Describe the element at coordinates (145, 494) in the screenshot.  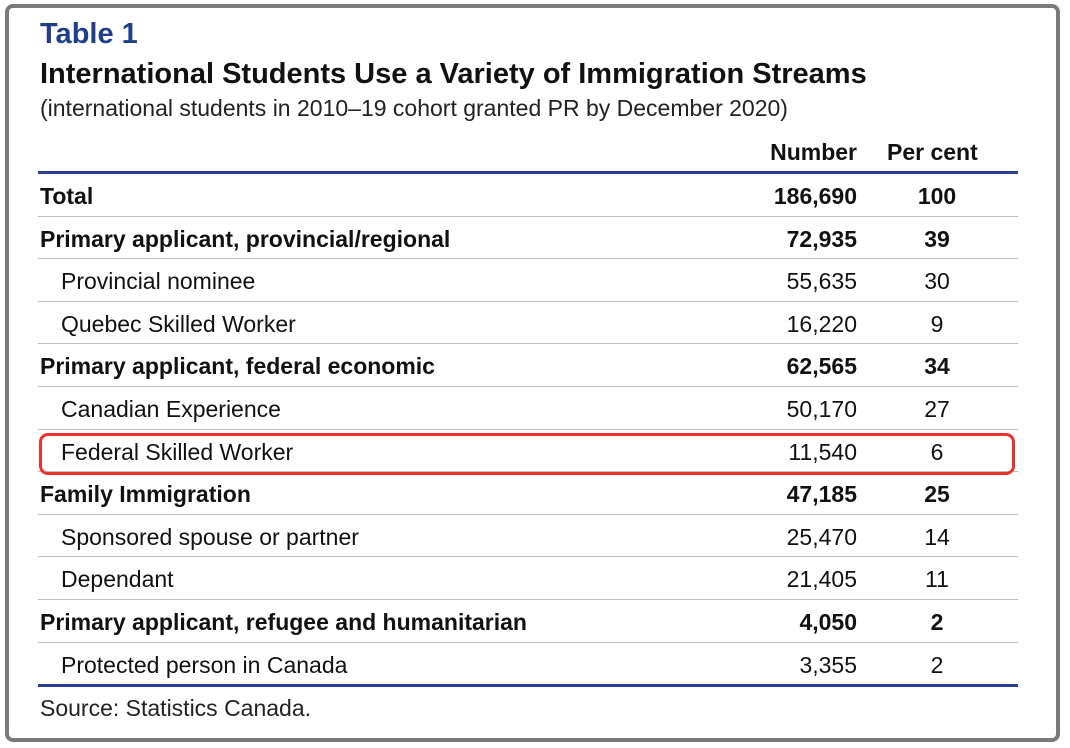
I see `row-label: Family Immigration` at that location.